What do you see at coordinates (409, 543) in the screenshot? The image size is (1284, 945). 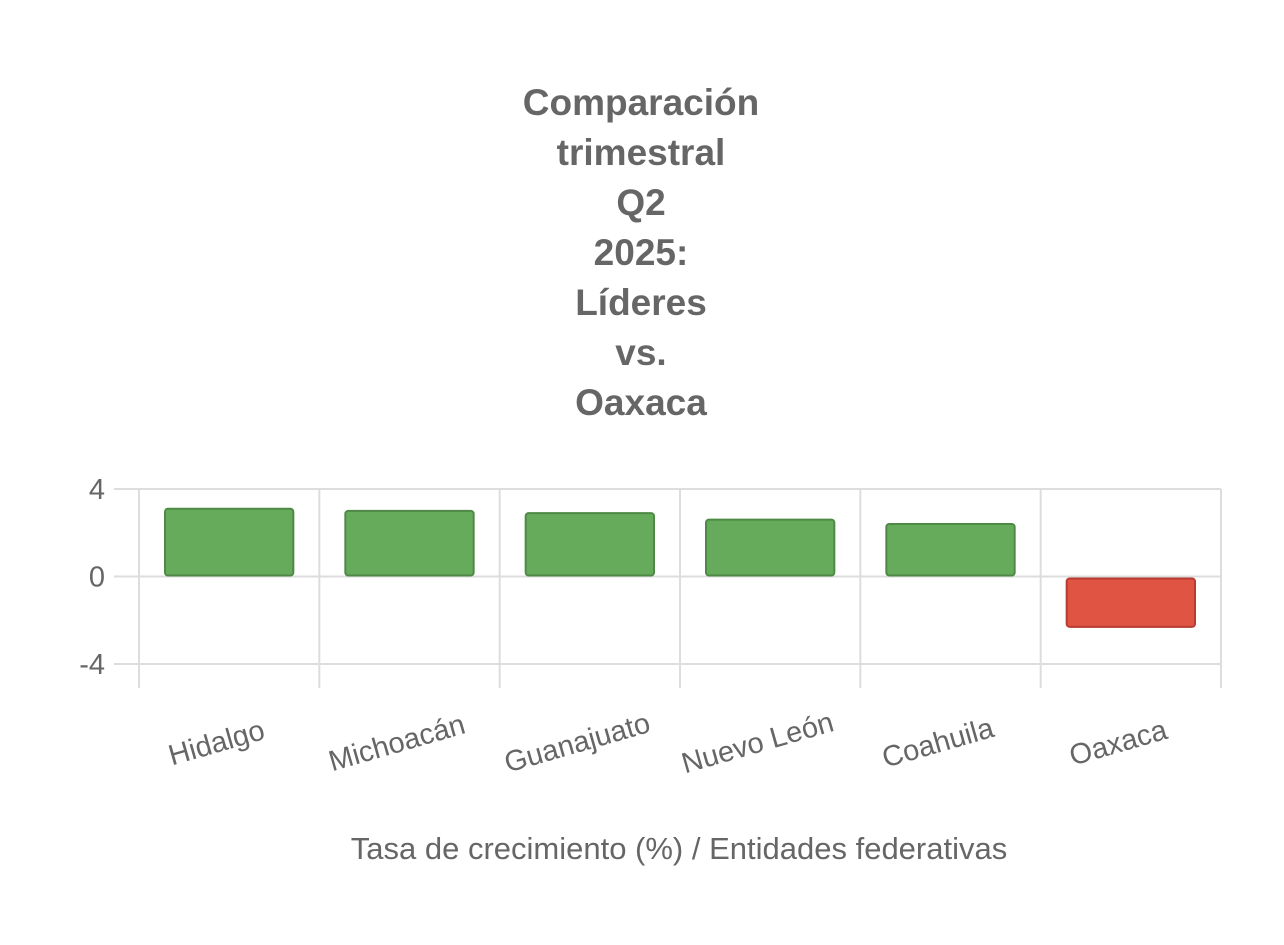 I see `bar-michoacán` at bounding box center [409, 543].